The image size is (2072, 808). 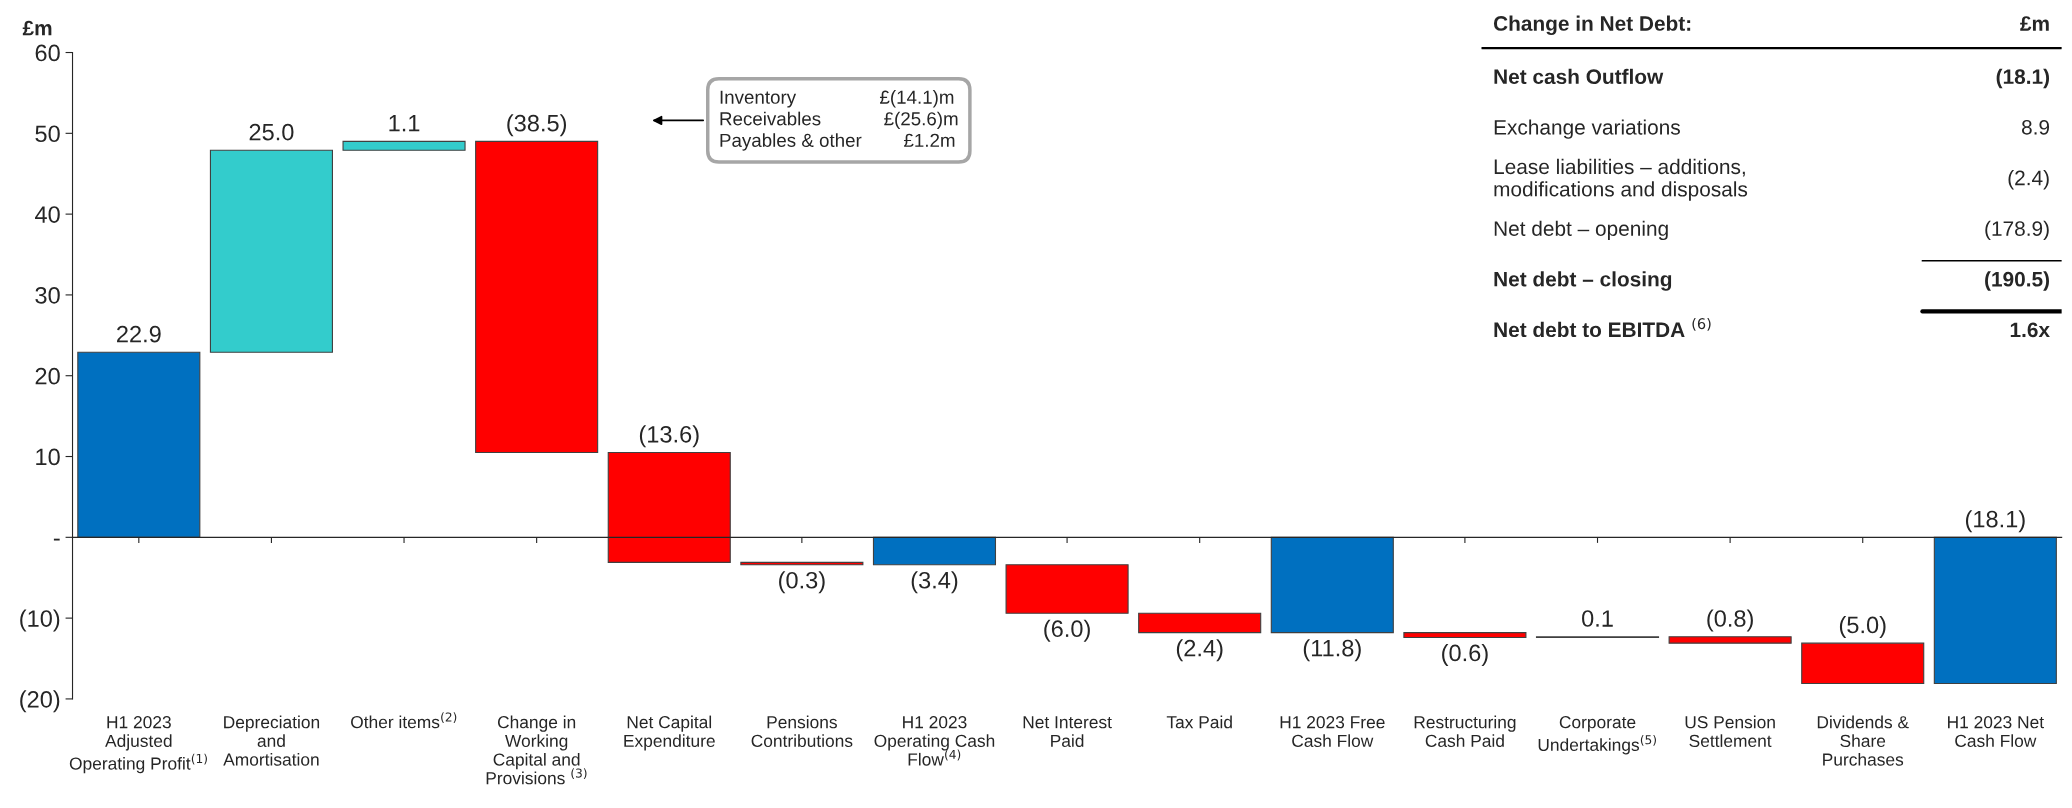 What do you see at coordinates (404, 720) in the screenshot?
I see `x-tick-label: Other items$^{(2)}$` at bounding box center [404, 720].